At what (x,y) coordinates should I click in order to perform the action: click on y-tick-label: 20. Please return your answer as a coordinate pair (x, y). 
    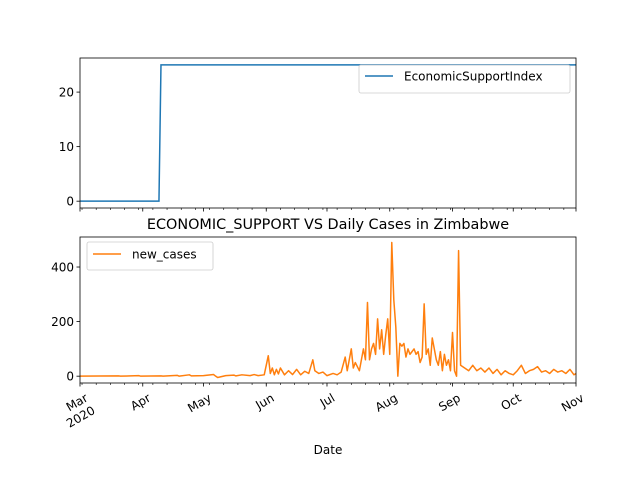
    Looking at the image, I should click on (66, 92).